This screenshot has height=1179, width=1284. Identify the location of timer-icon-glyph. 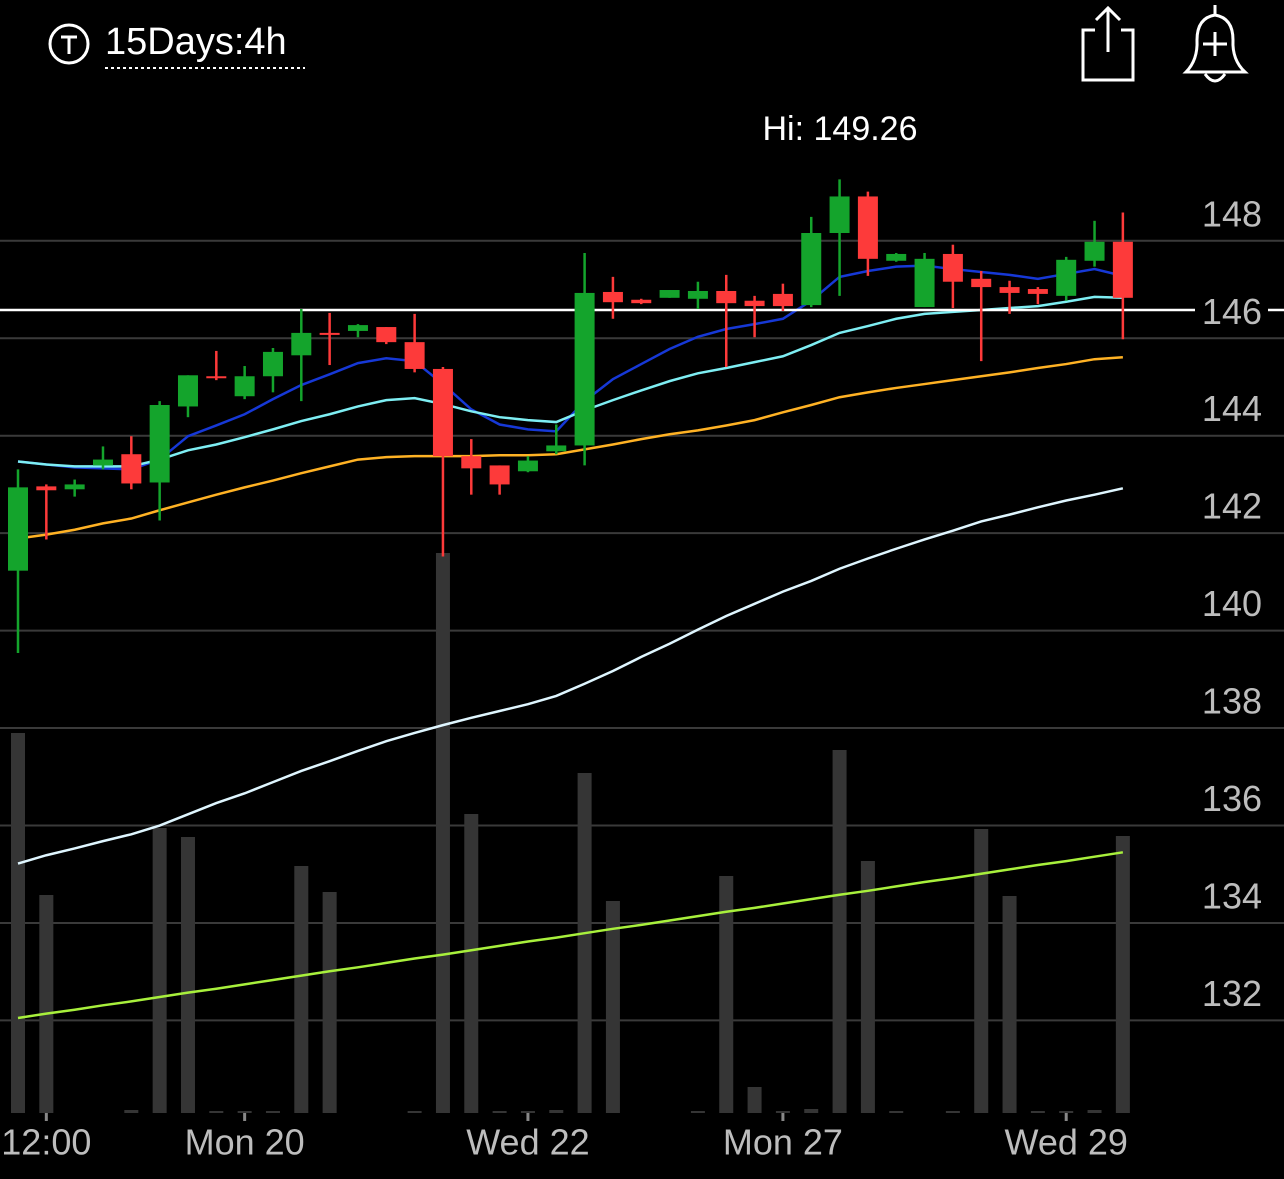
(69, 44).